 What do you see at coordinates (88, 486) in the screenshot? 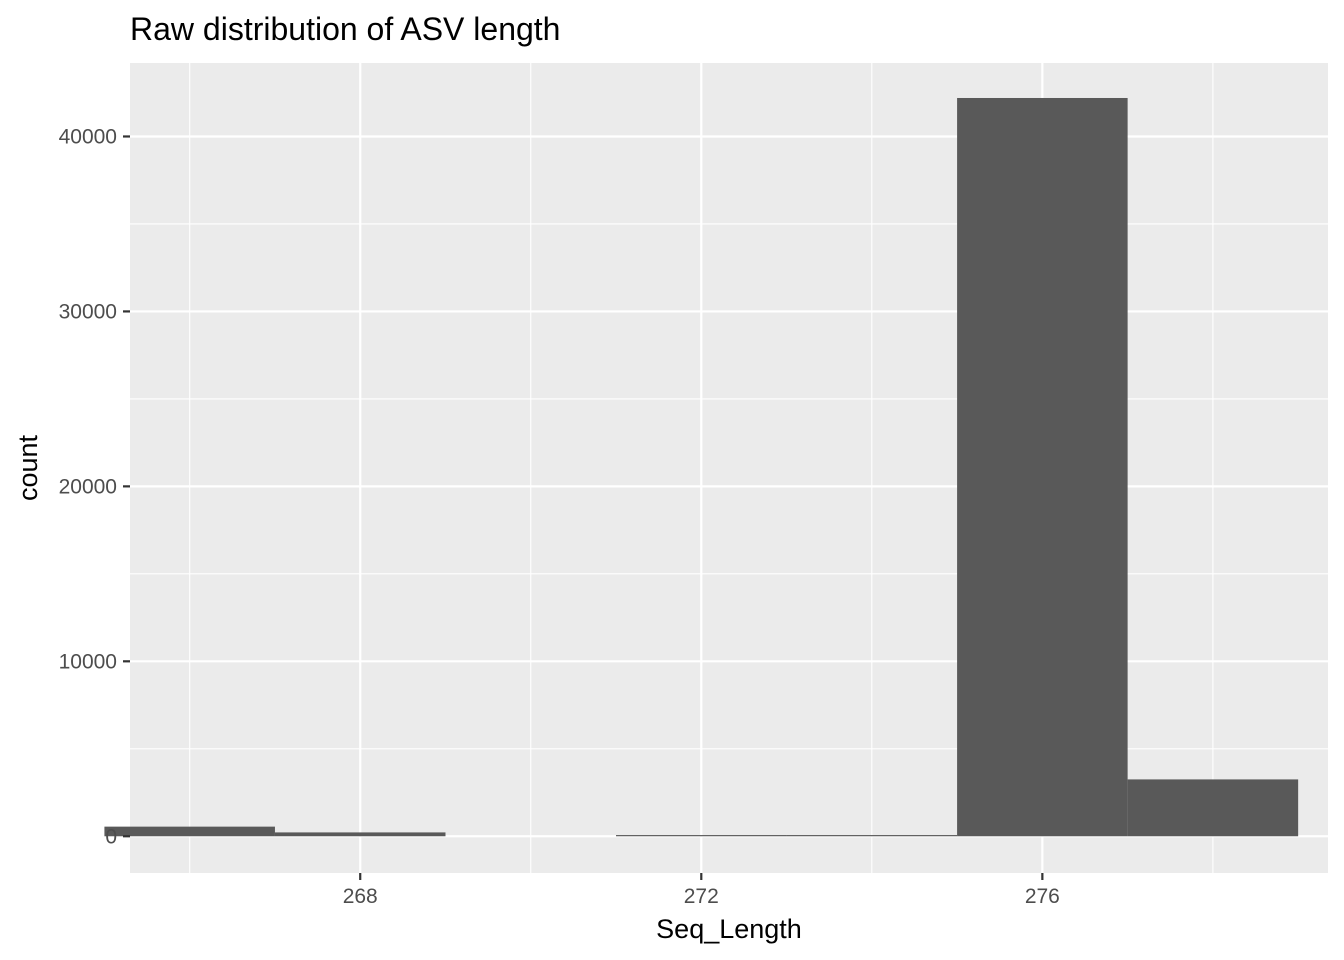
I see `y-tick-label: 20000` at bounding box center [88, 486].